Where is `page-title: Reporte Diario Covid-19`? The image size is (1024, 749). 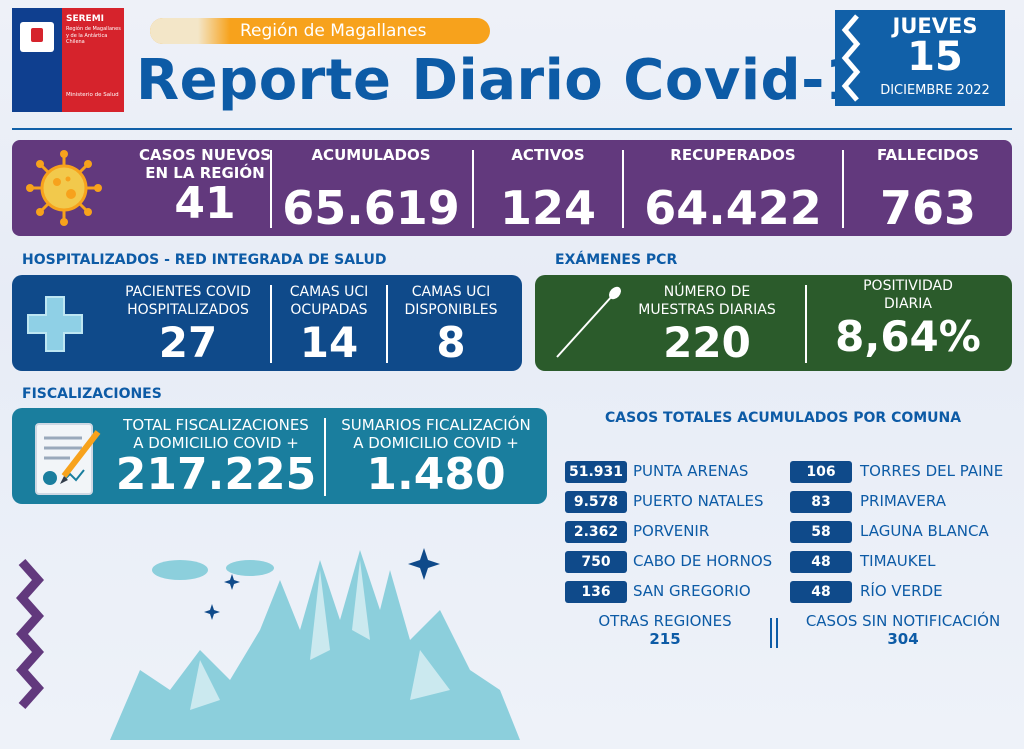 page-title: Reporte Diario Covid-19 is located at coordinates (520, 80).